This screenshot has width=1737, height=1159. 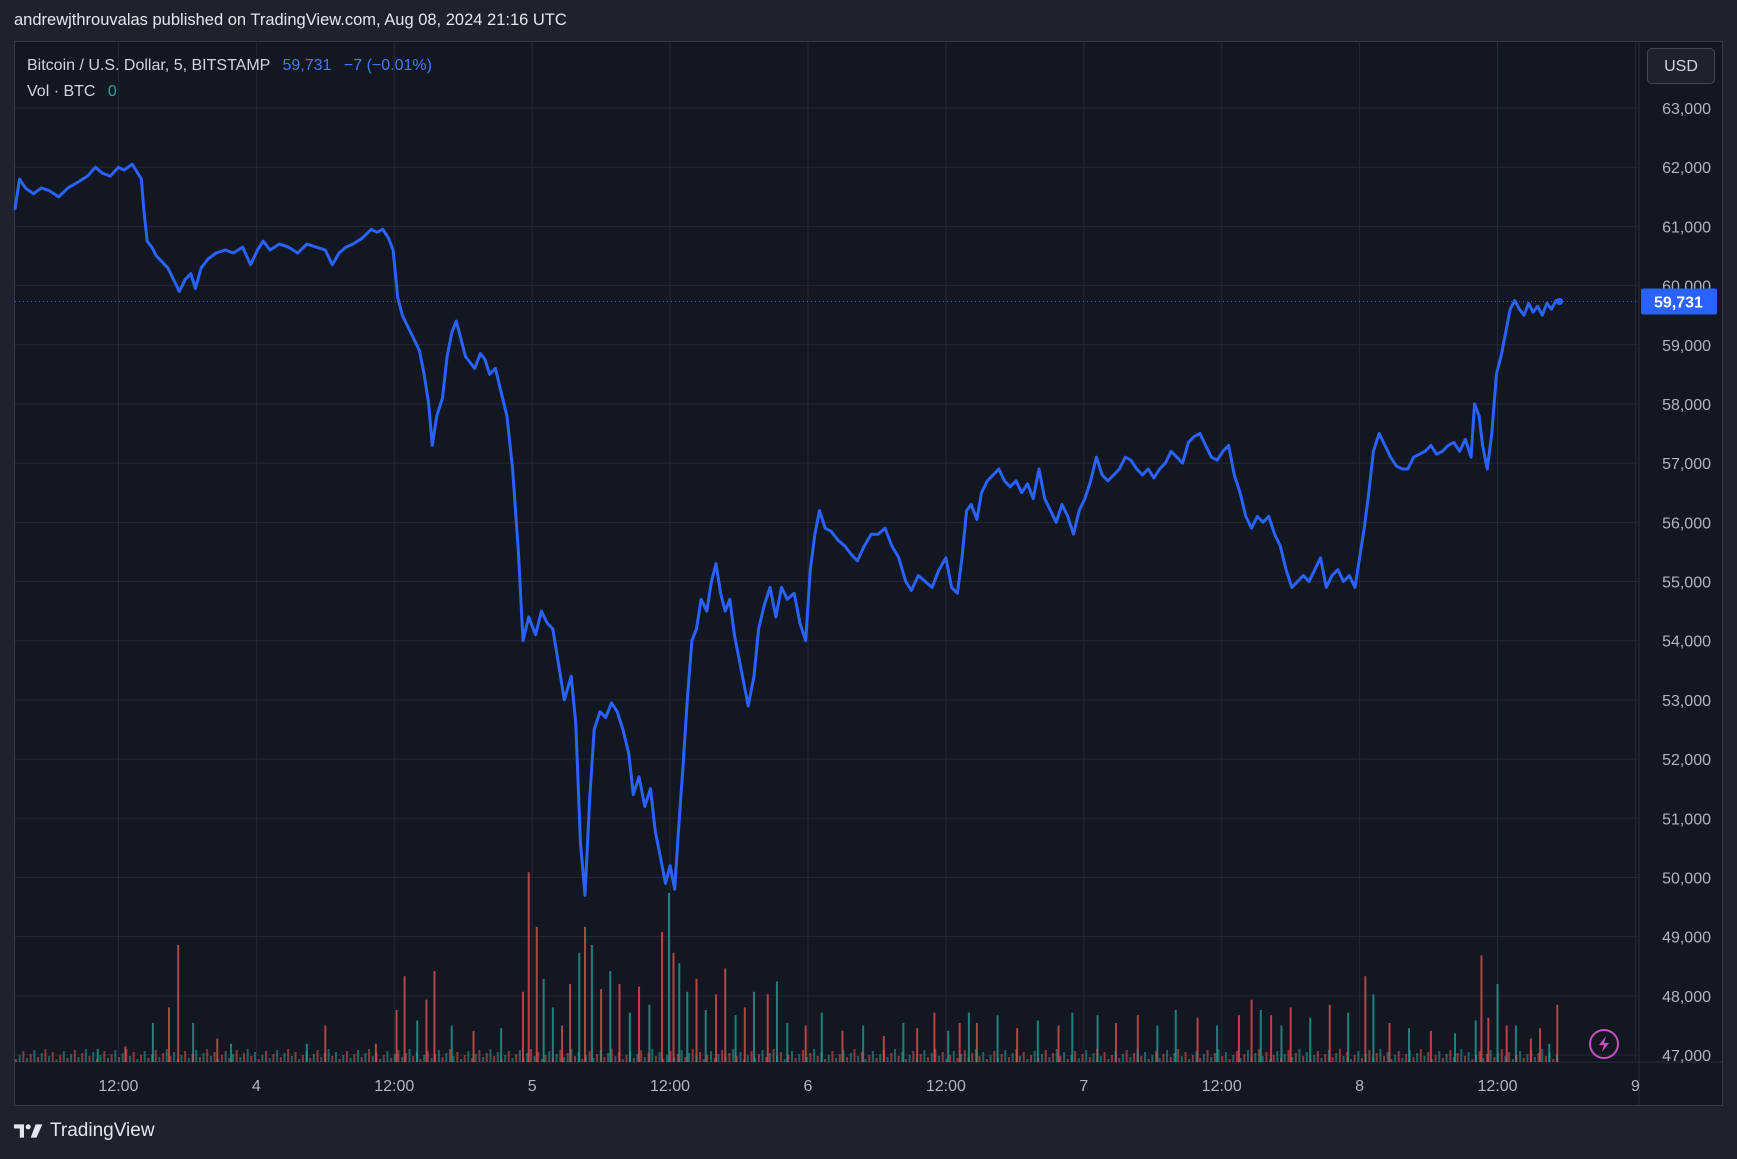 I want to click on time-axis: 12:00 4 12:00 5 12:00 6 12:00 7 12:00 8 12:00 9, so click(x=869, y=1086).